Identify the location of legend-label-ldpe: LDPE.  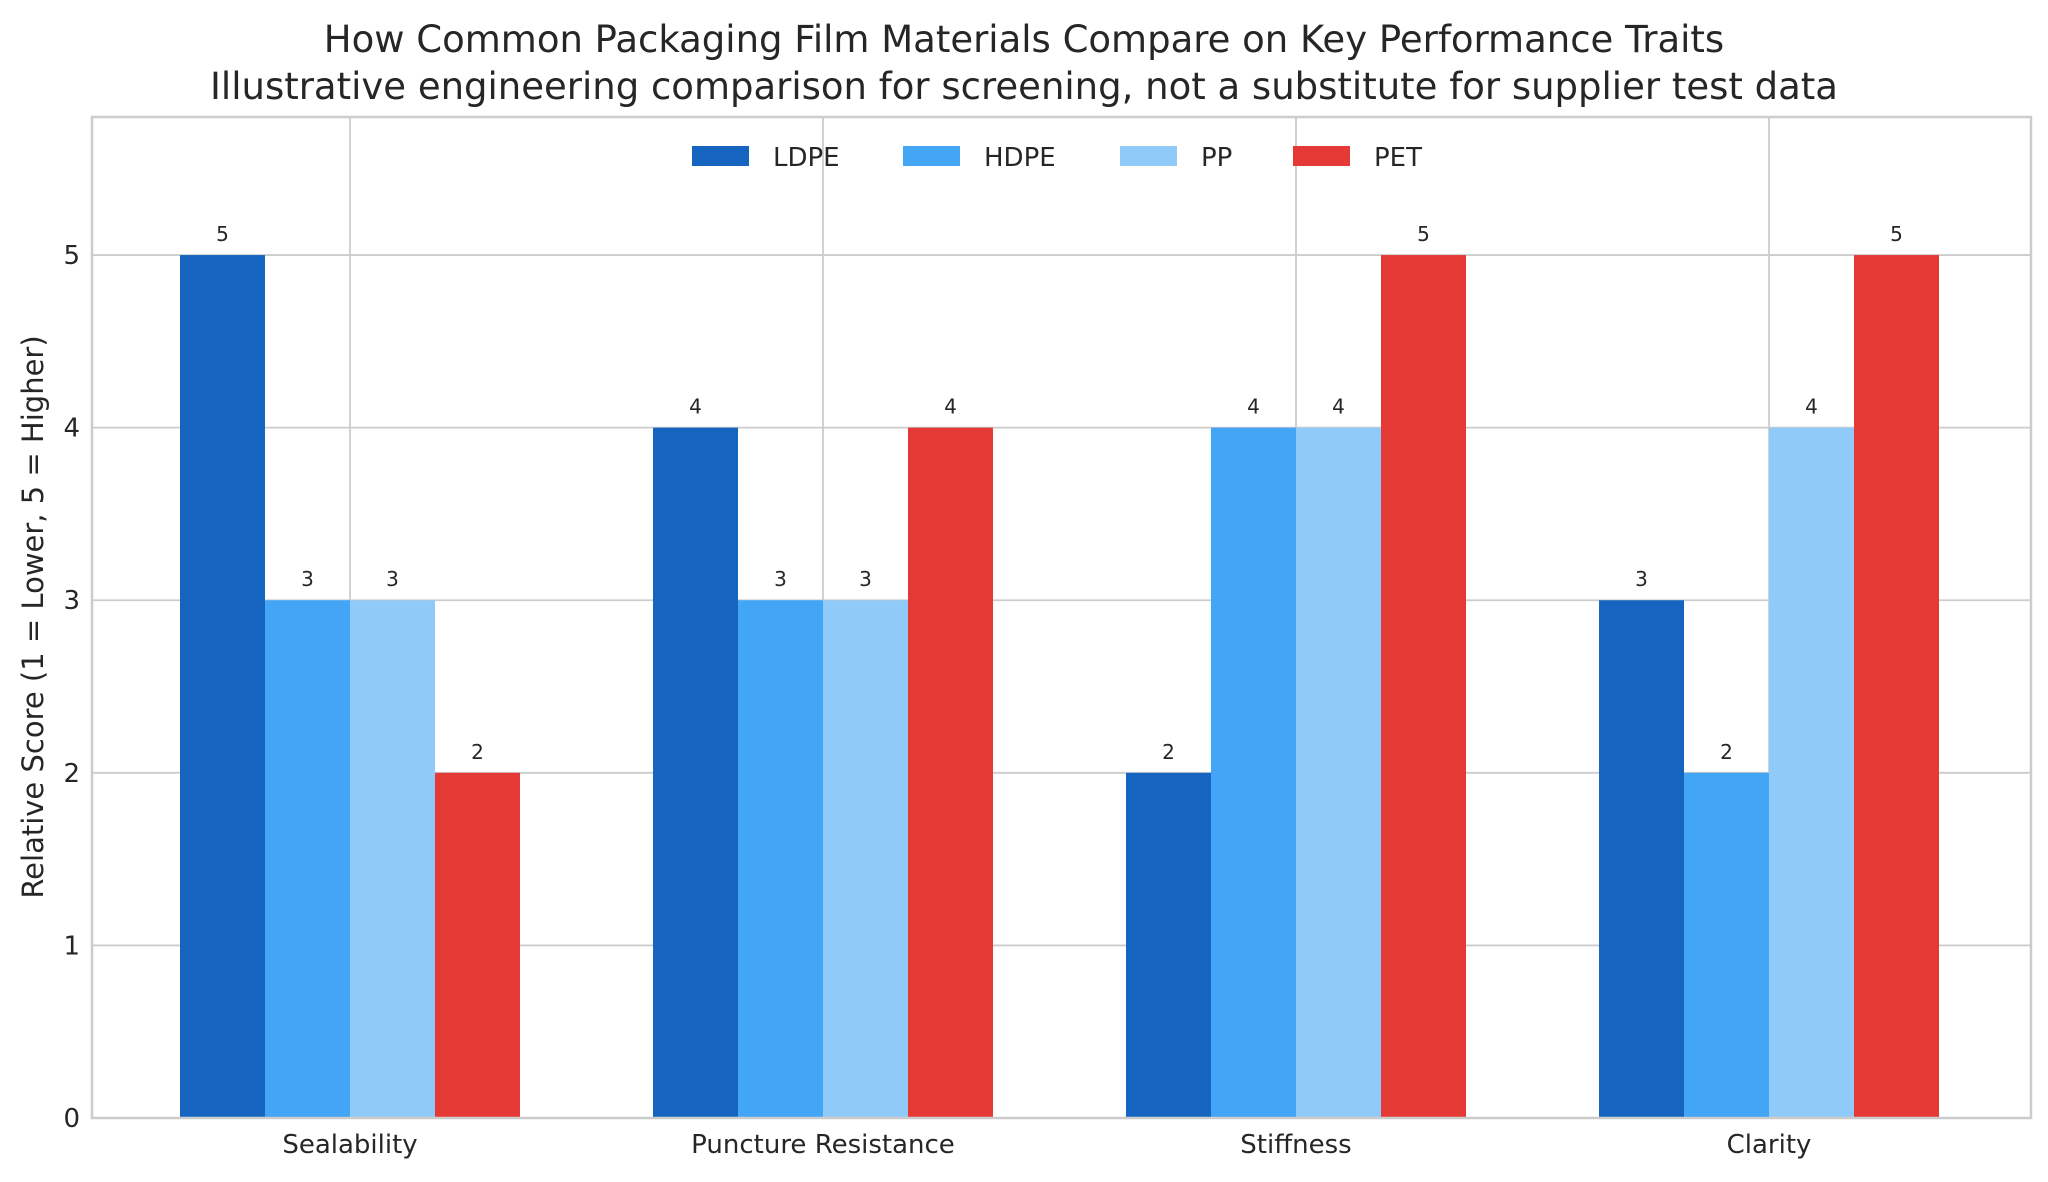
(806, 158).